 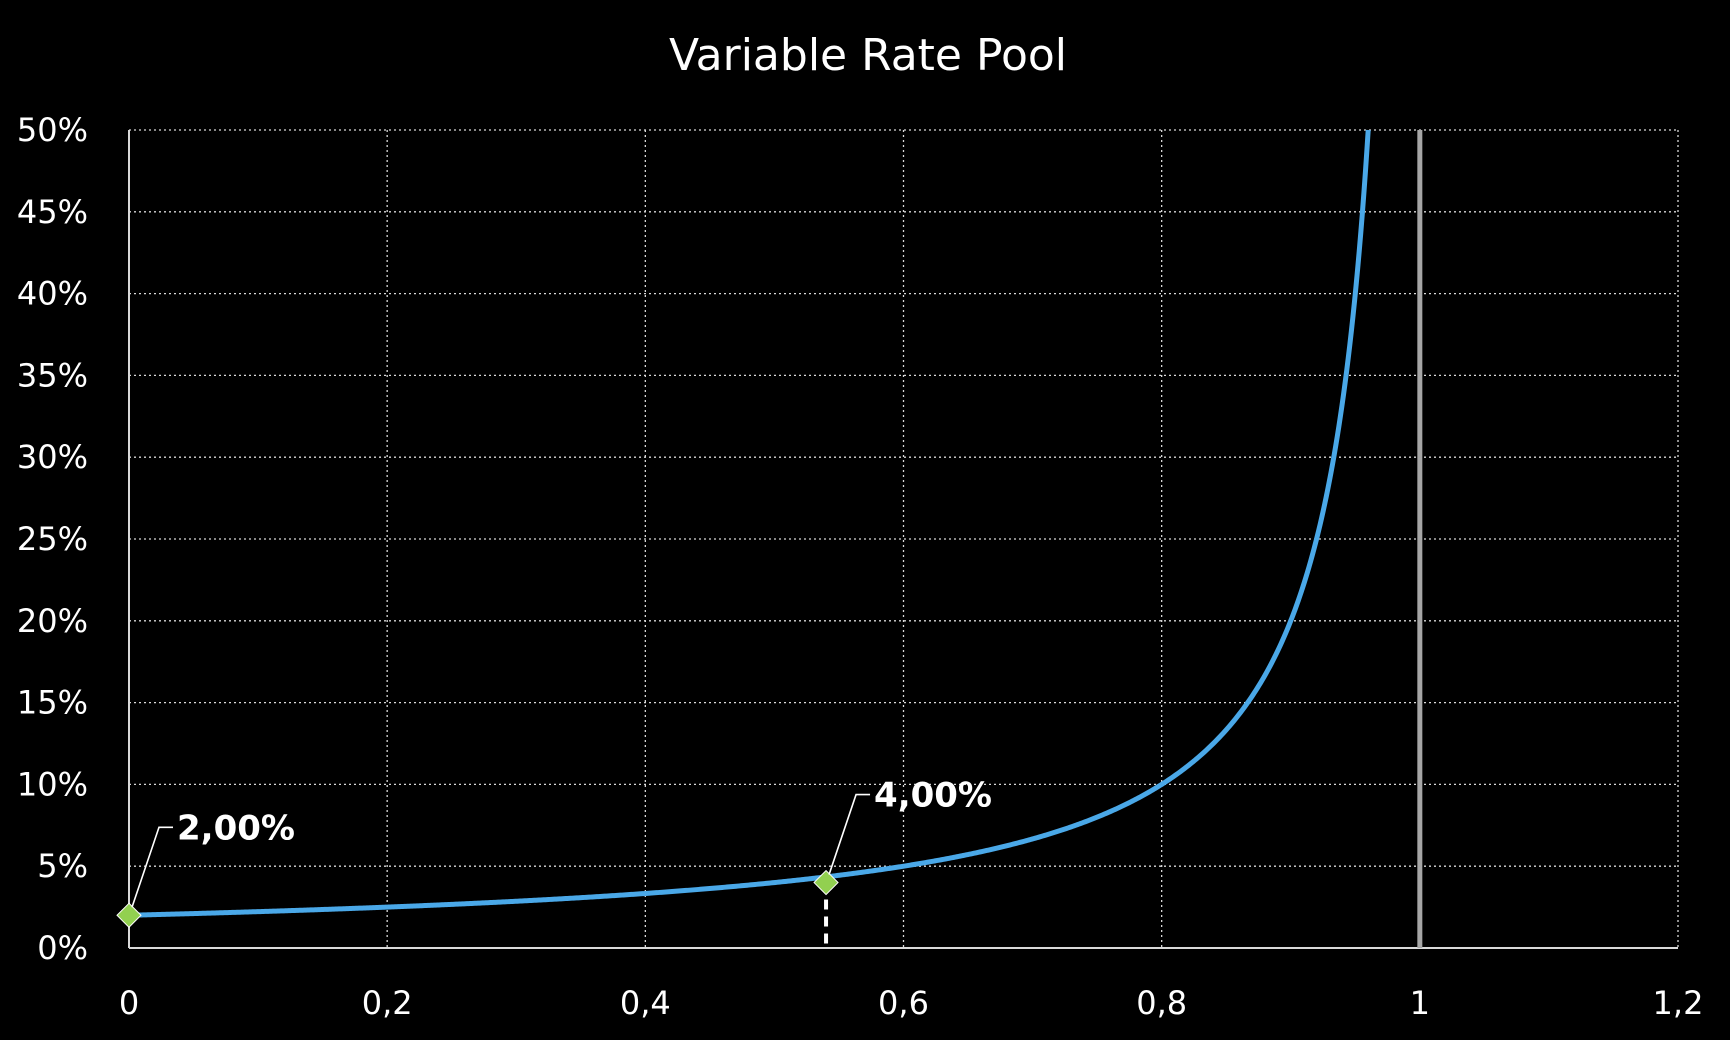 I want to click on y-tick-label: 25%, so click(x=52, y=539).